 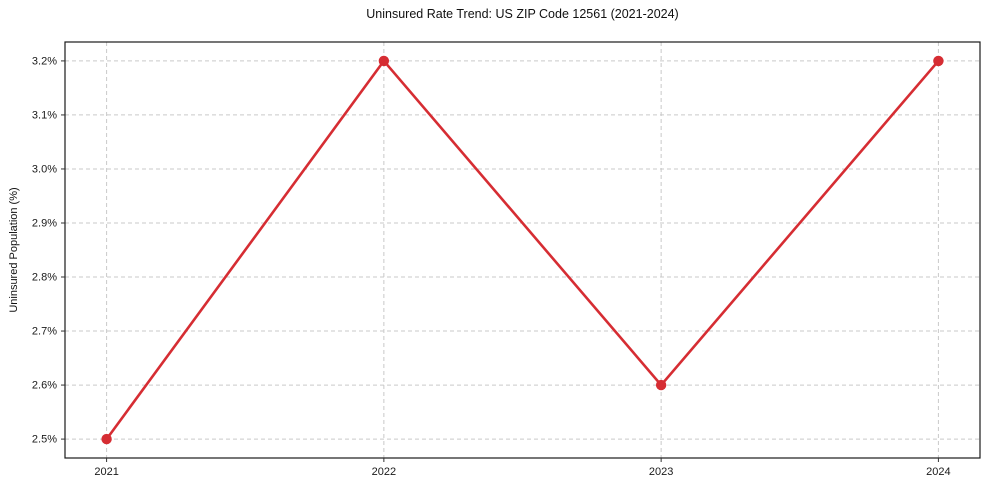 I want to click on x-tick-label: 2024, so click(x=938, y=472).